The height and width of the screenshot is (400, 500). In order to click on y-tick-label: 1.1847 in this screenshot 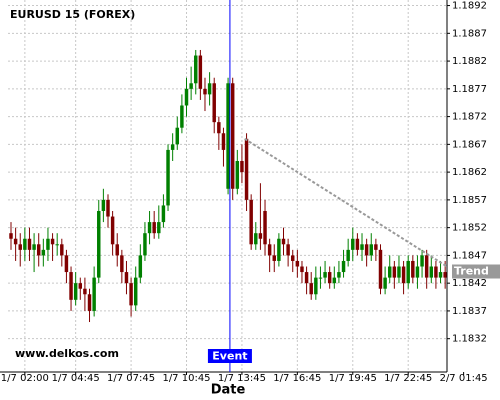, I will do `click(469, 255)`.